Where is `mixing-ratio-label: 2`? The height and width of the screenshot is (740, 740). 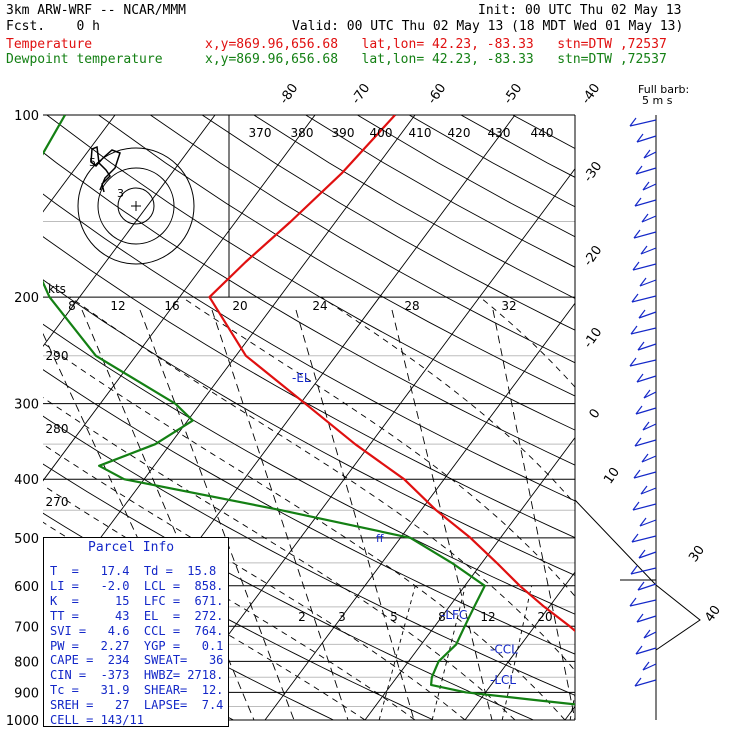
mixing-ratio-label: 2 is located at coordinates (302, 617).